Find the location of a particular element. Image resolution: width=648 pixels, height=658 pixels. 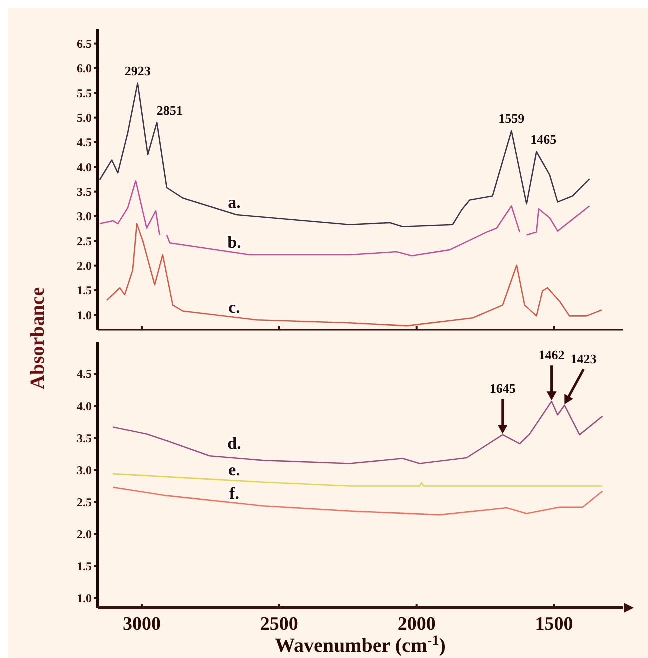

series-label: d. is located at coordinates (235, 444).